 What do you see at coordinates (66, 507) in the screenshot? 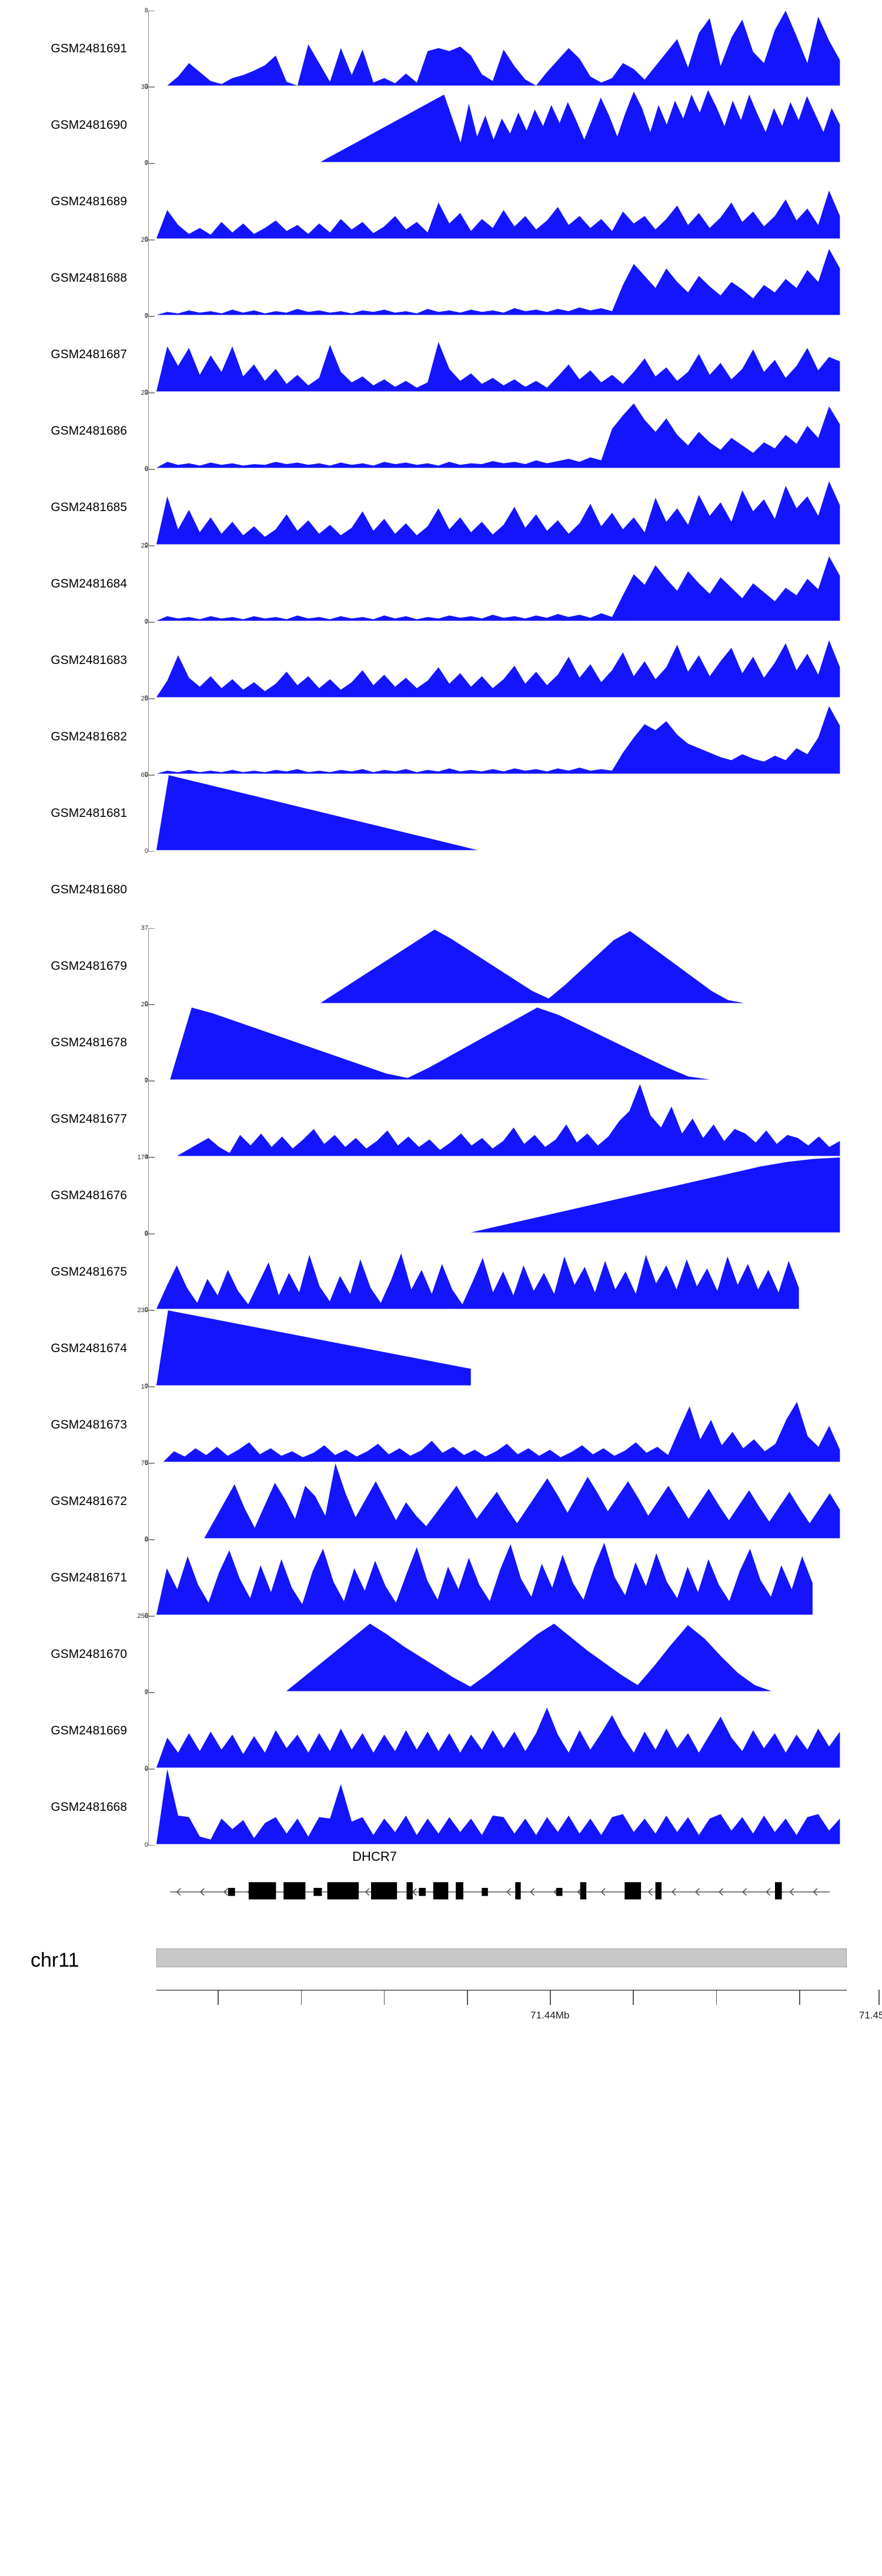
I see `track-label-cell: GSM2481685` at bounding box center [66, 507].